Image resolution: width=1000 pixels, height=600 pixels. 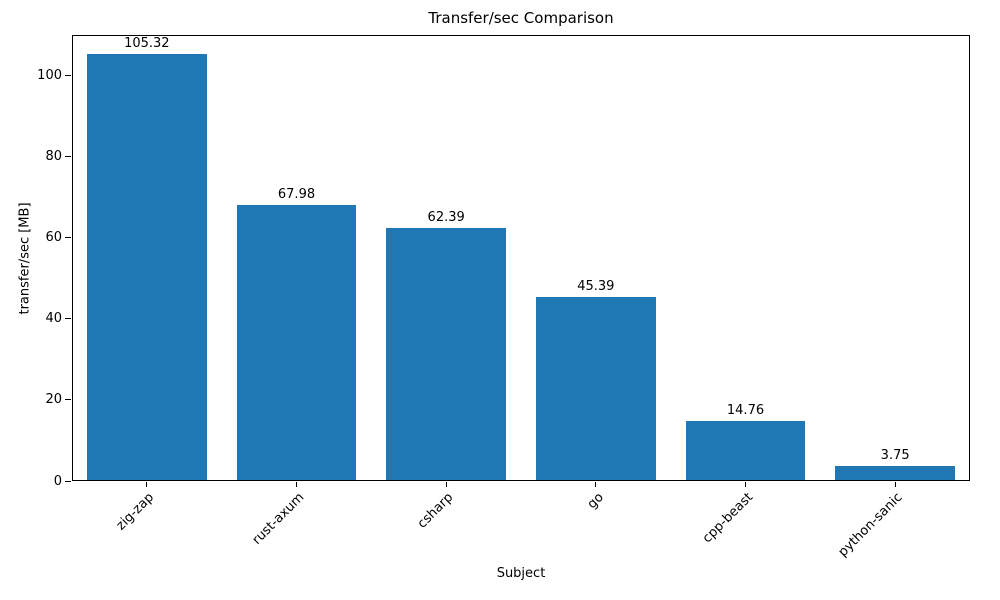 What do you see at coordinates (446, 354) in the screenshot?
I see `bar-csharp` at bounding box center [446, 354].